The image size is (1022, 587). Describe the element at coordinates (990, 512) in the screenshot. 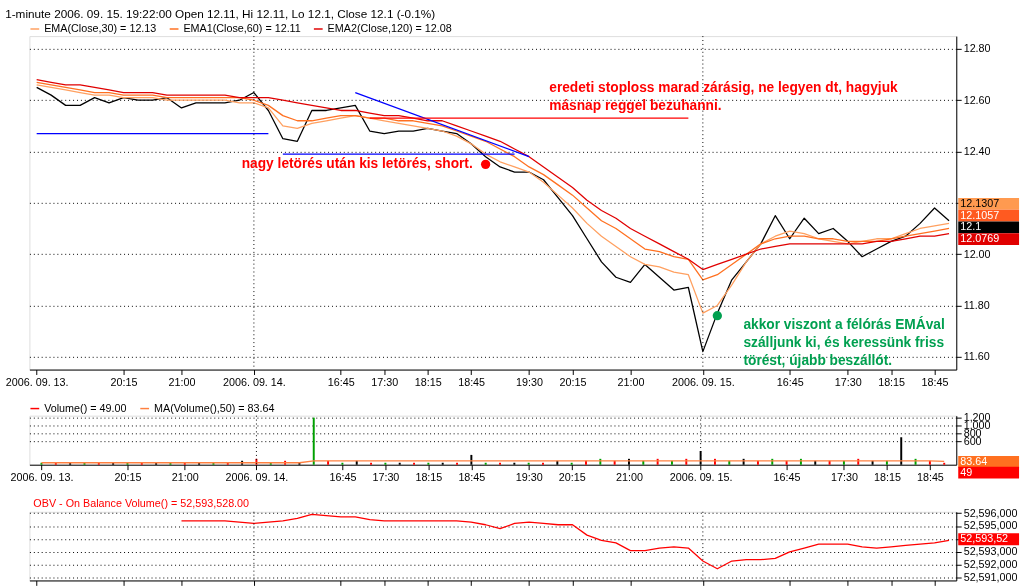

I see `y-tick-label: 52,596,000` at that location.